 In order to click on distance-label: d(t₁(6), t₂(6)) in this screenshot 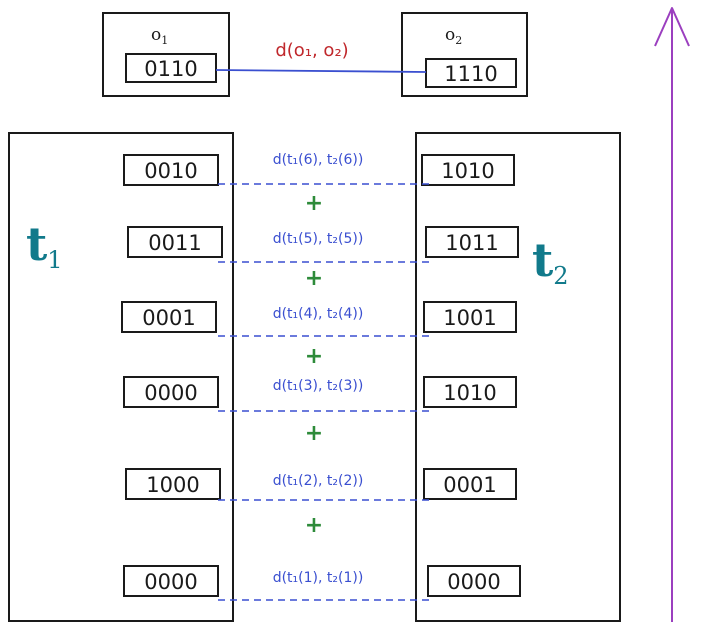, I will do `click(318, 160)`.